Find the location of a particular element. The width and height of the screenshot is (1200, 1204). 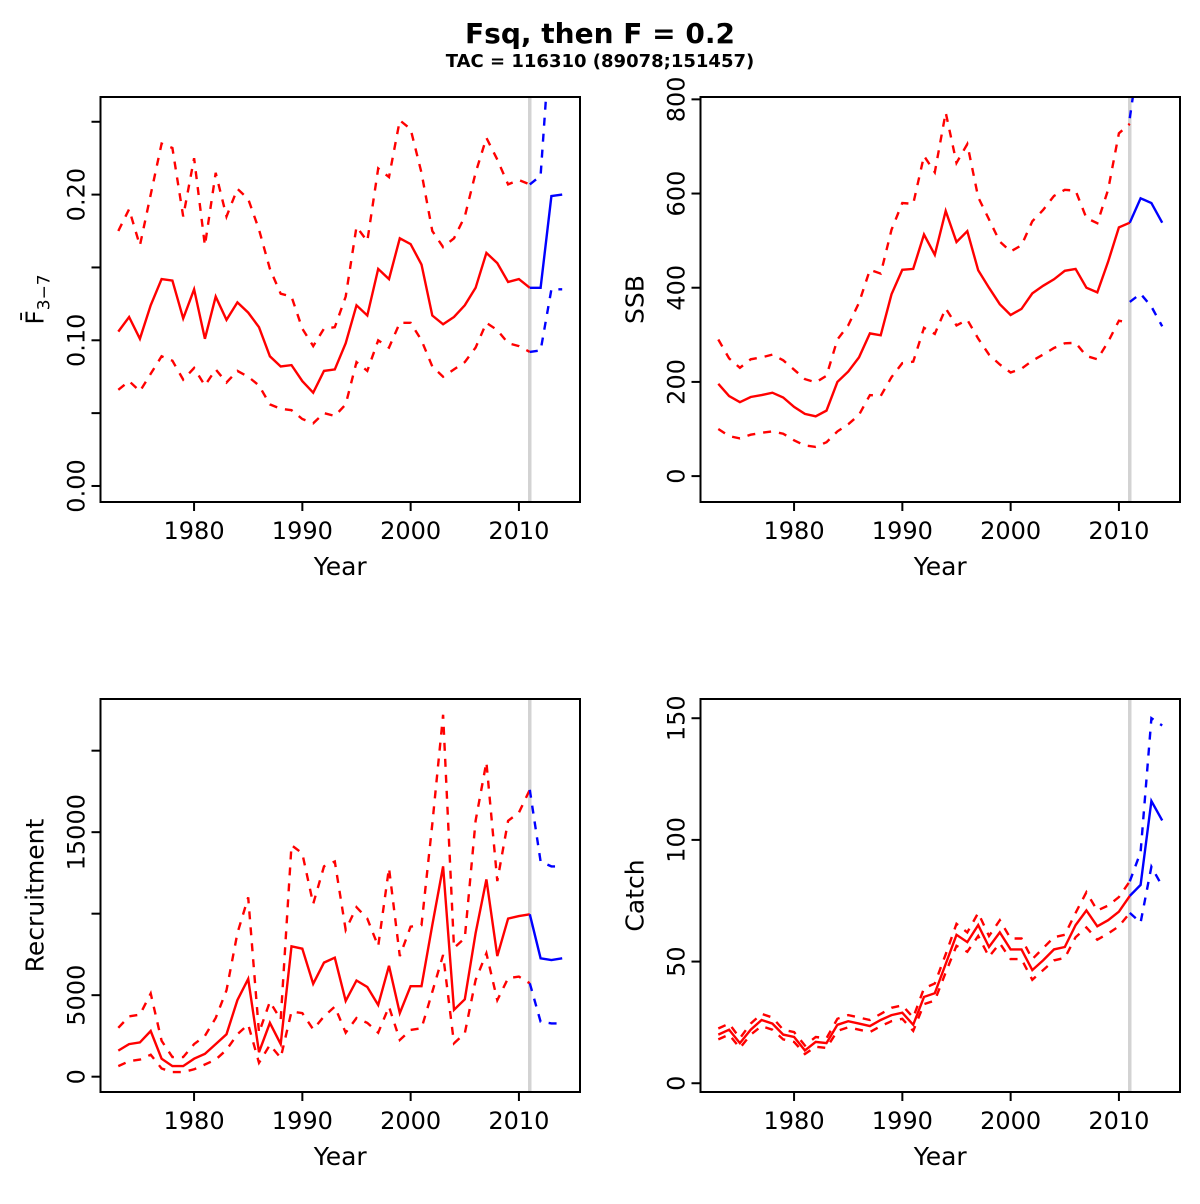

fbar-series-group is located at coordinates (340, 261).